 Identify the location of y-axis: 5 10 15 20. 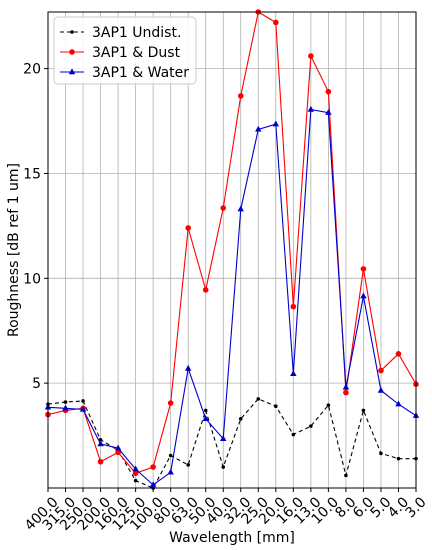
(35, 227).